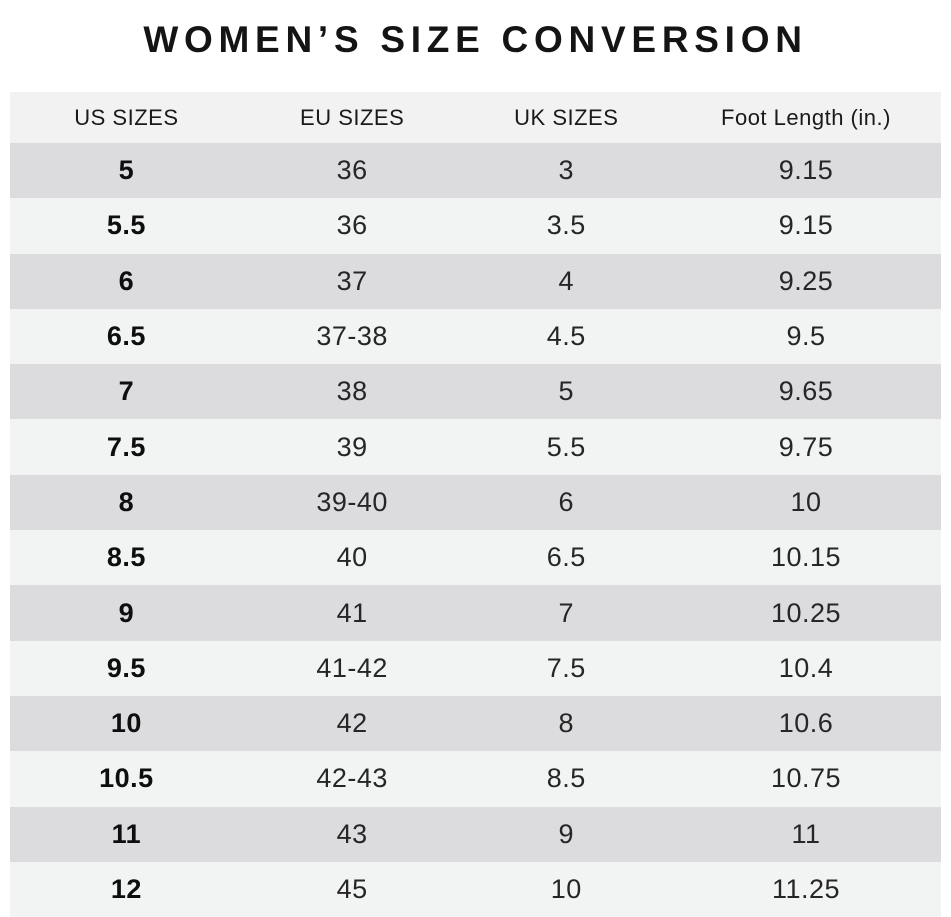 The image size is (951, 917). What do you see at coordinates (126, 117) in the screenshot?
I see `column-header: US SIZES` at bounding box center [126, 117].